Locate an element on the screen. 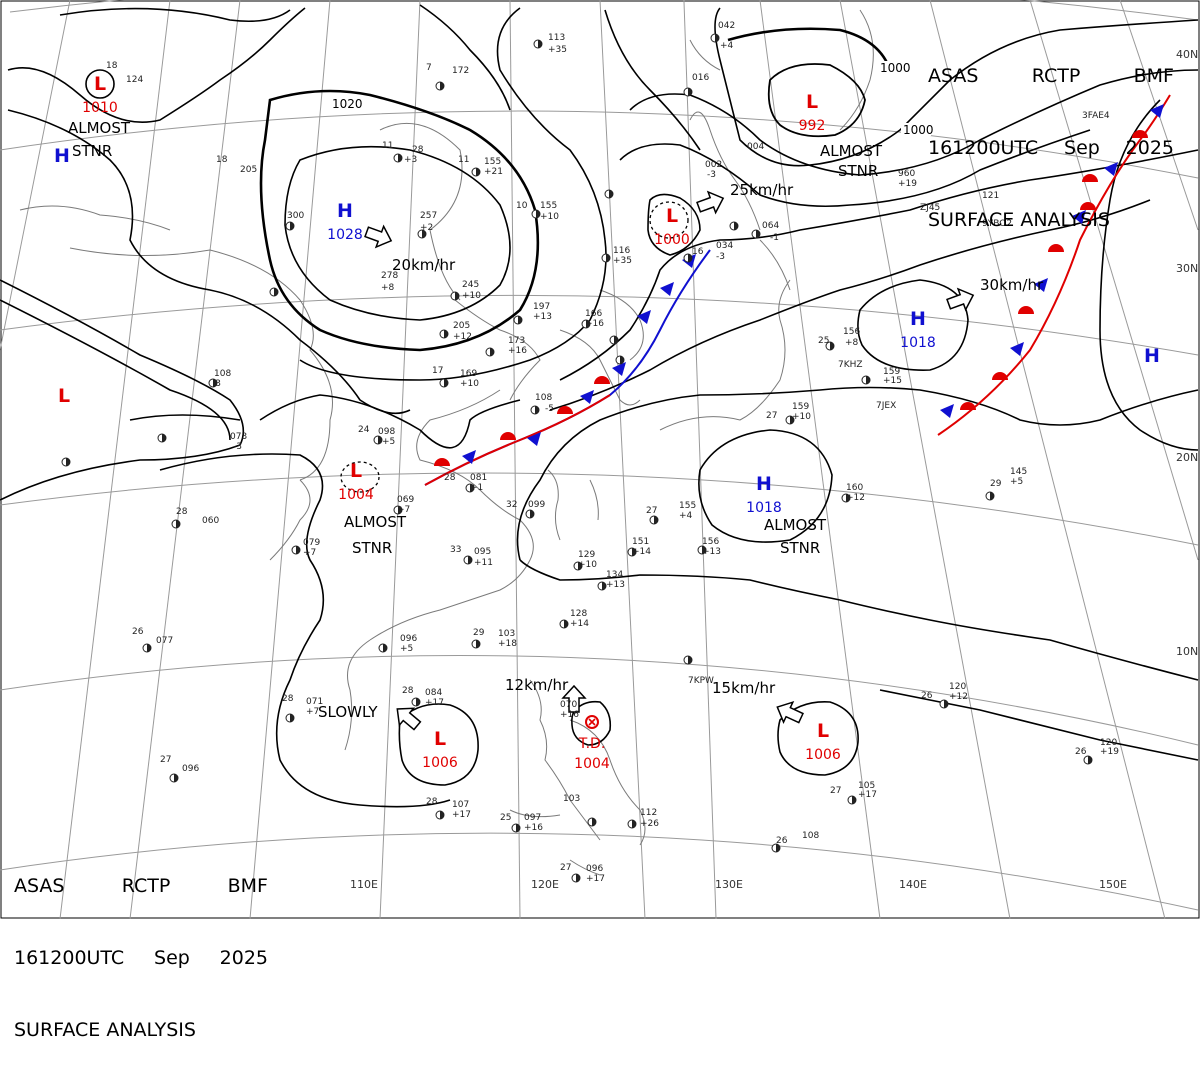  isobar-value: 1000 is located at coordinates (895, 68).